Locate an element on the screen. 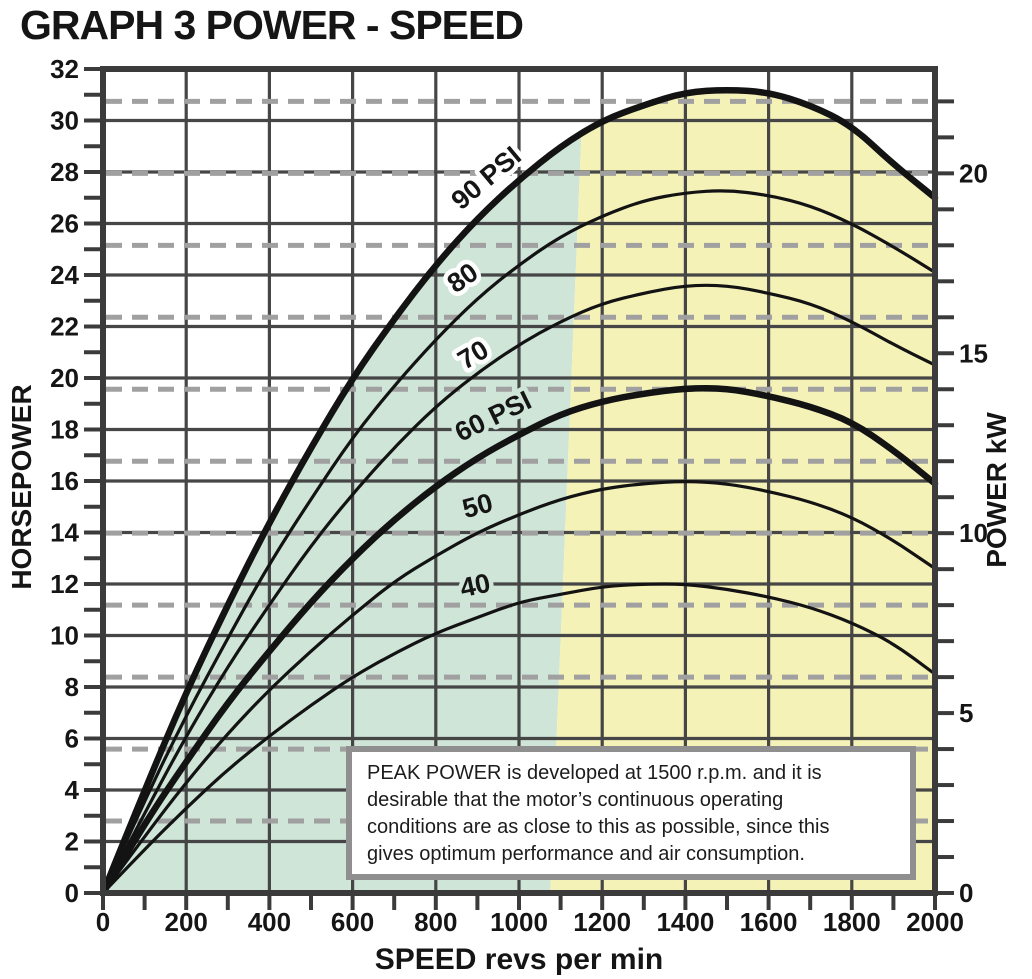  svg-text: 30 is located at coordinates (64, 121).